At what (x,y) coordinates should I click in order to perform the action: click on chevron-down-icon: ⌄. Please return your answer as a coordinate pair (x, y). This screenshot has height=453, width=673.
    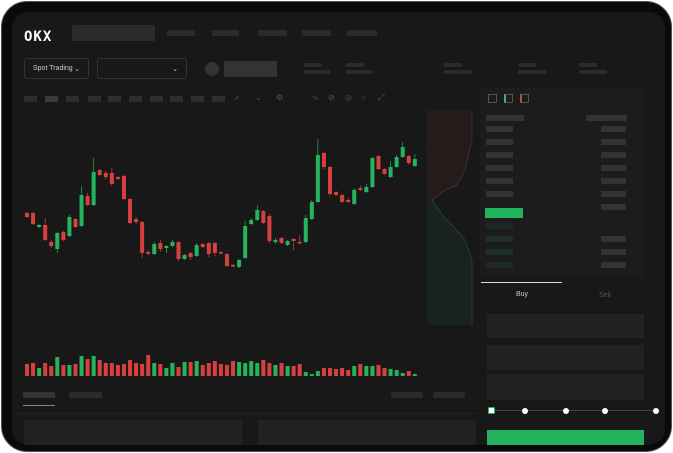
    Looking at the image, I should click on (175, 69).